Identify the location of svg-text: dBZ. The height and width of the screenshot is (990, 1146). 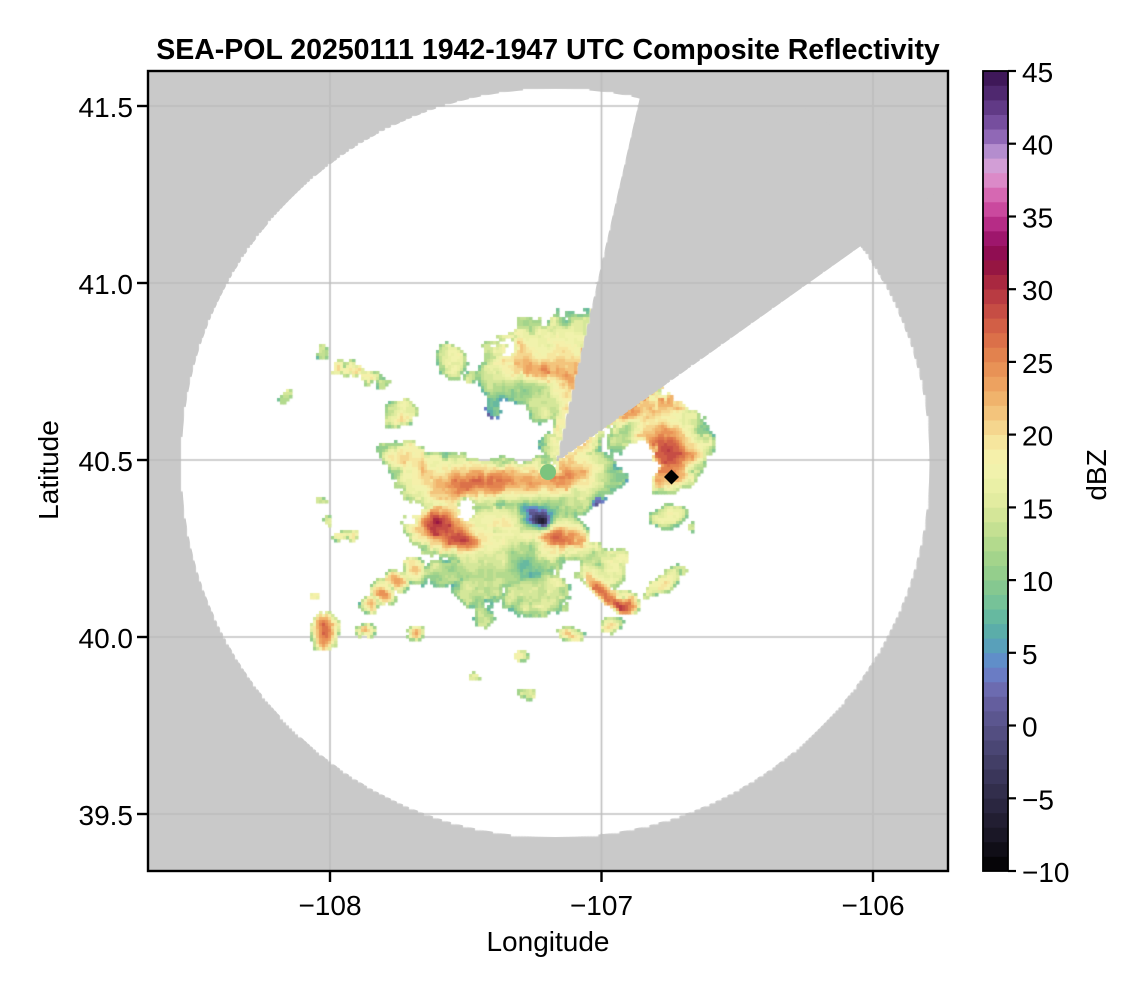
(1096, 474).